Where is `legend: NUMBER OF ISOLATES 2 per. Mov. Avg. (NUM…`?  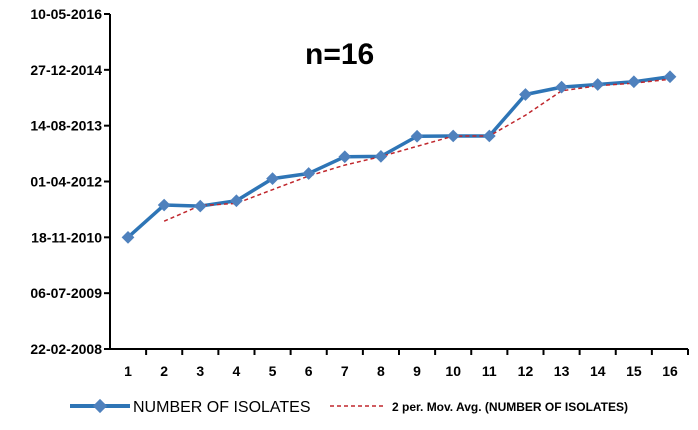 legend: NUMBER OF ISOLATES 2 per. Mov. Avg. (NUM… is located at coordinates (349, 407).